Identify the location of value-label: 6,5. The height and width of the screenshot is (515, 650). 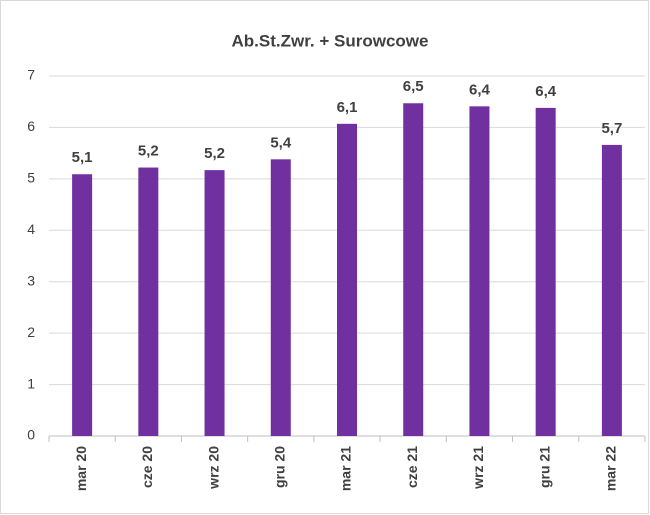
(413, 86).